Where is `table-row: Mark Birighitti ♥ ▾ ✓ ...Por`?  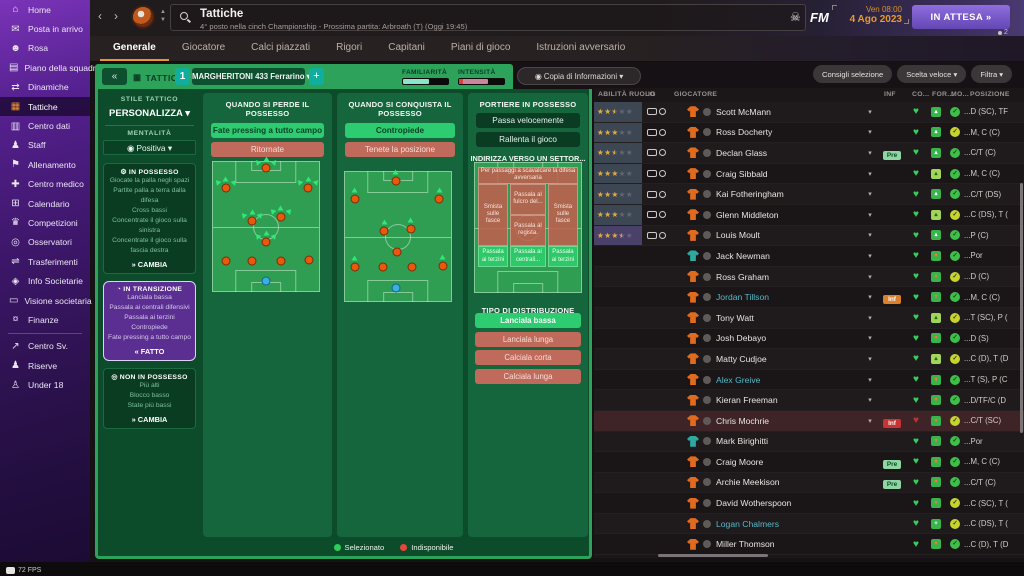 table-row: Mark Birighitti ♥ ▾ ✓ ...Por is located at coordinates (809, 442).